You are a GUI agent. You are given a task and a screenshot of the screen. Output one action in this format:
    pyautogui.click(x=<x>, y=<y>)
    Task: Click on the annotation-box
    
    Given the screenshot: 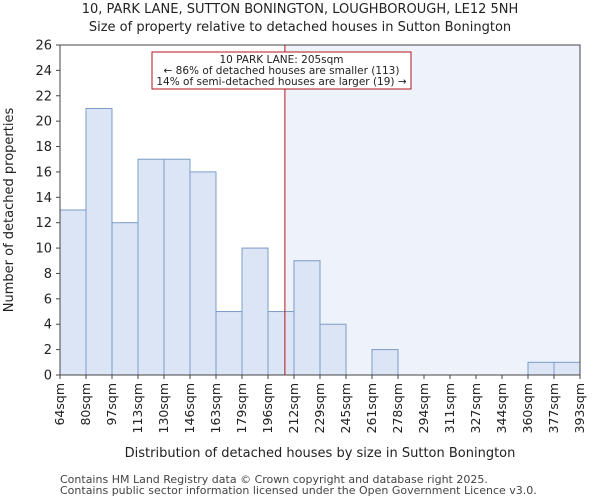 What is the action you would take?
    pyautogui.click(x=281, y=70)
    